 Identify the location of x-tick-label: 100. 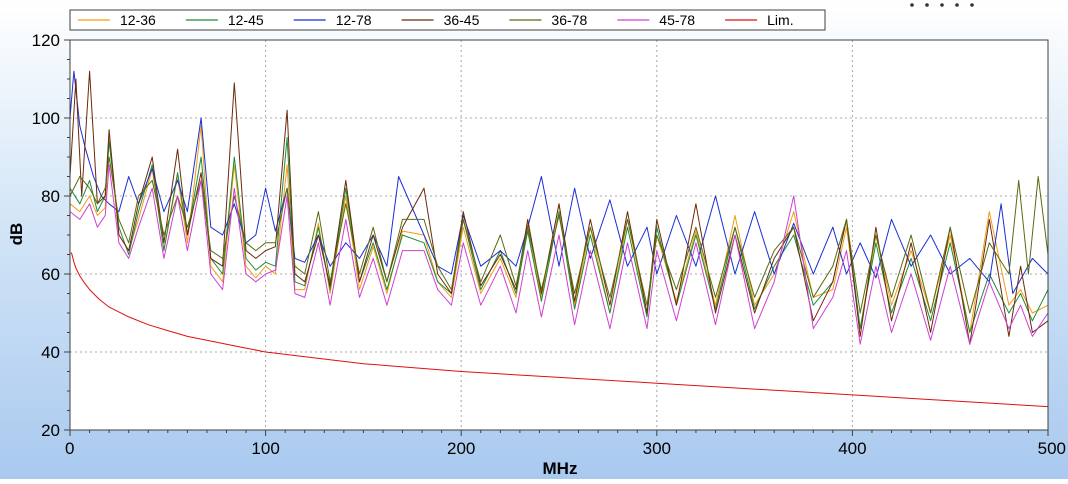
(265, 448).